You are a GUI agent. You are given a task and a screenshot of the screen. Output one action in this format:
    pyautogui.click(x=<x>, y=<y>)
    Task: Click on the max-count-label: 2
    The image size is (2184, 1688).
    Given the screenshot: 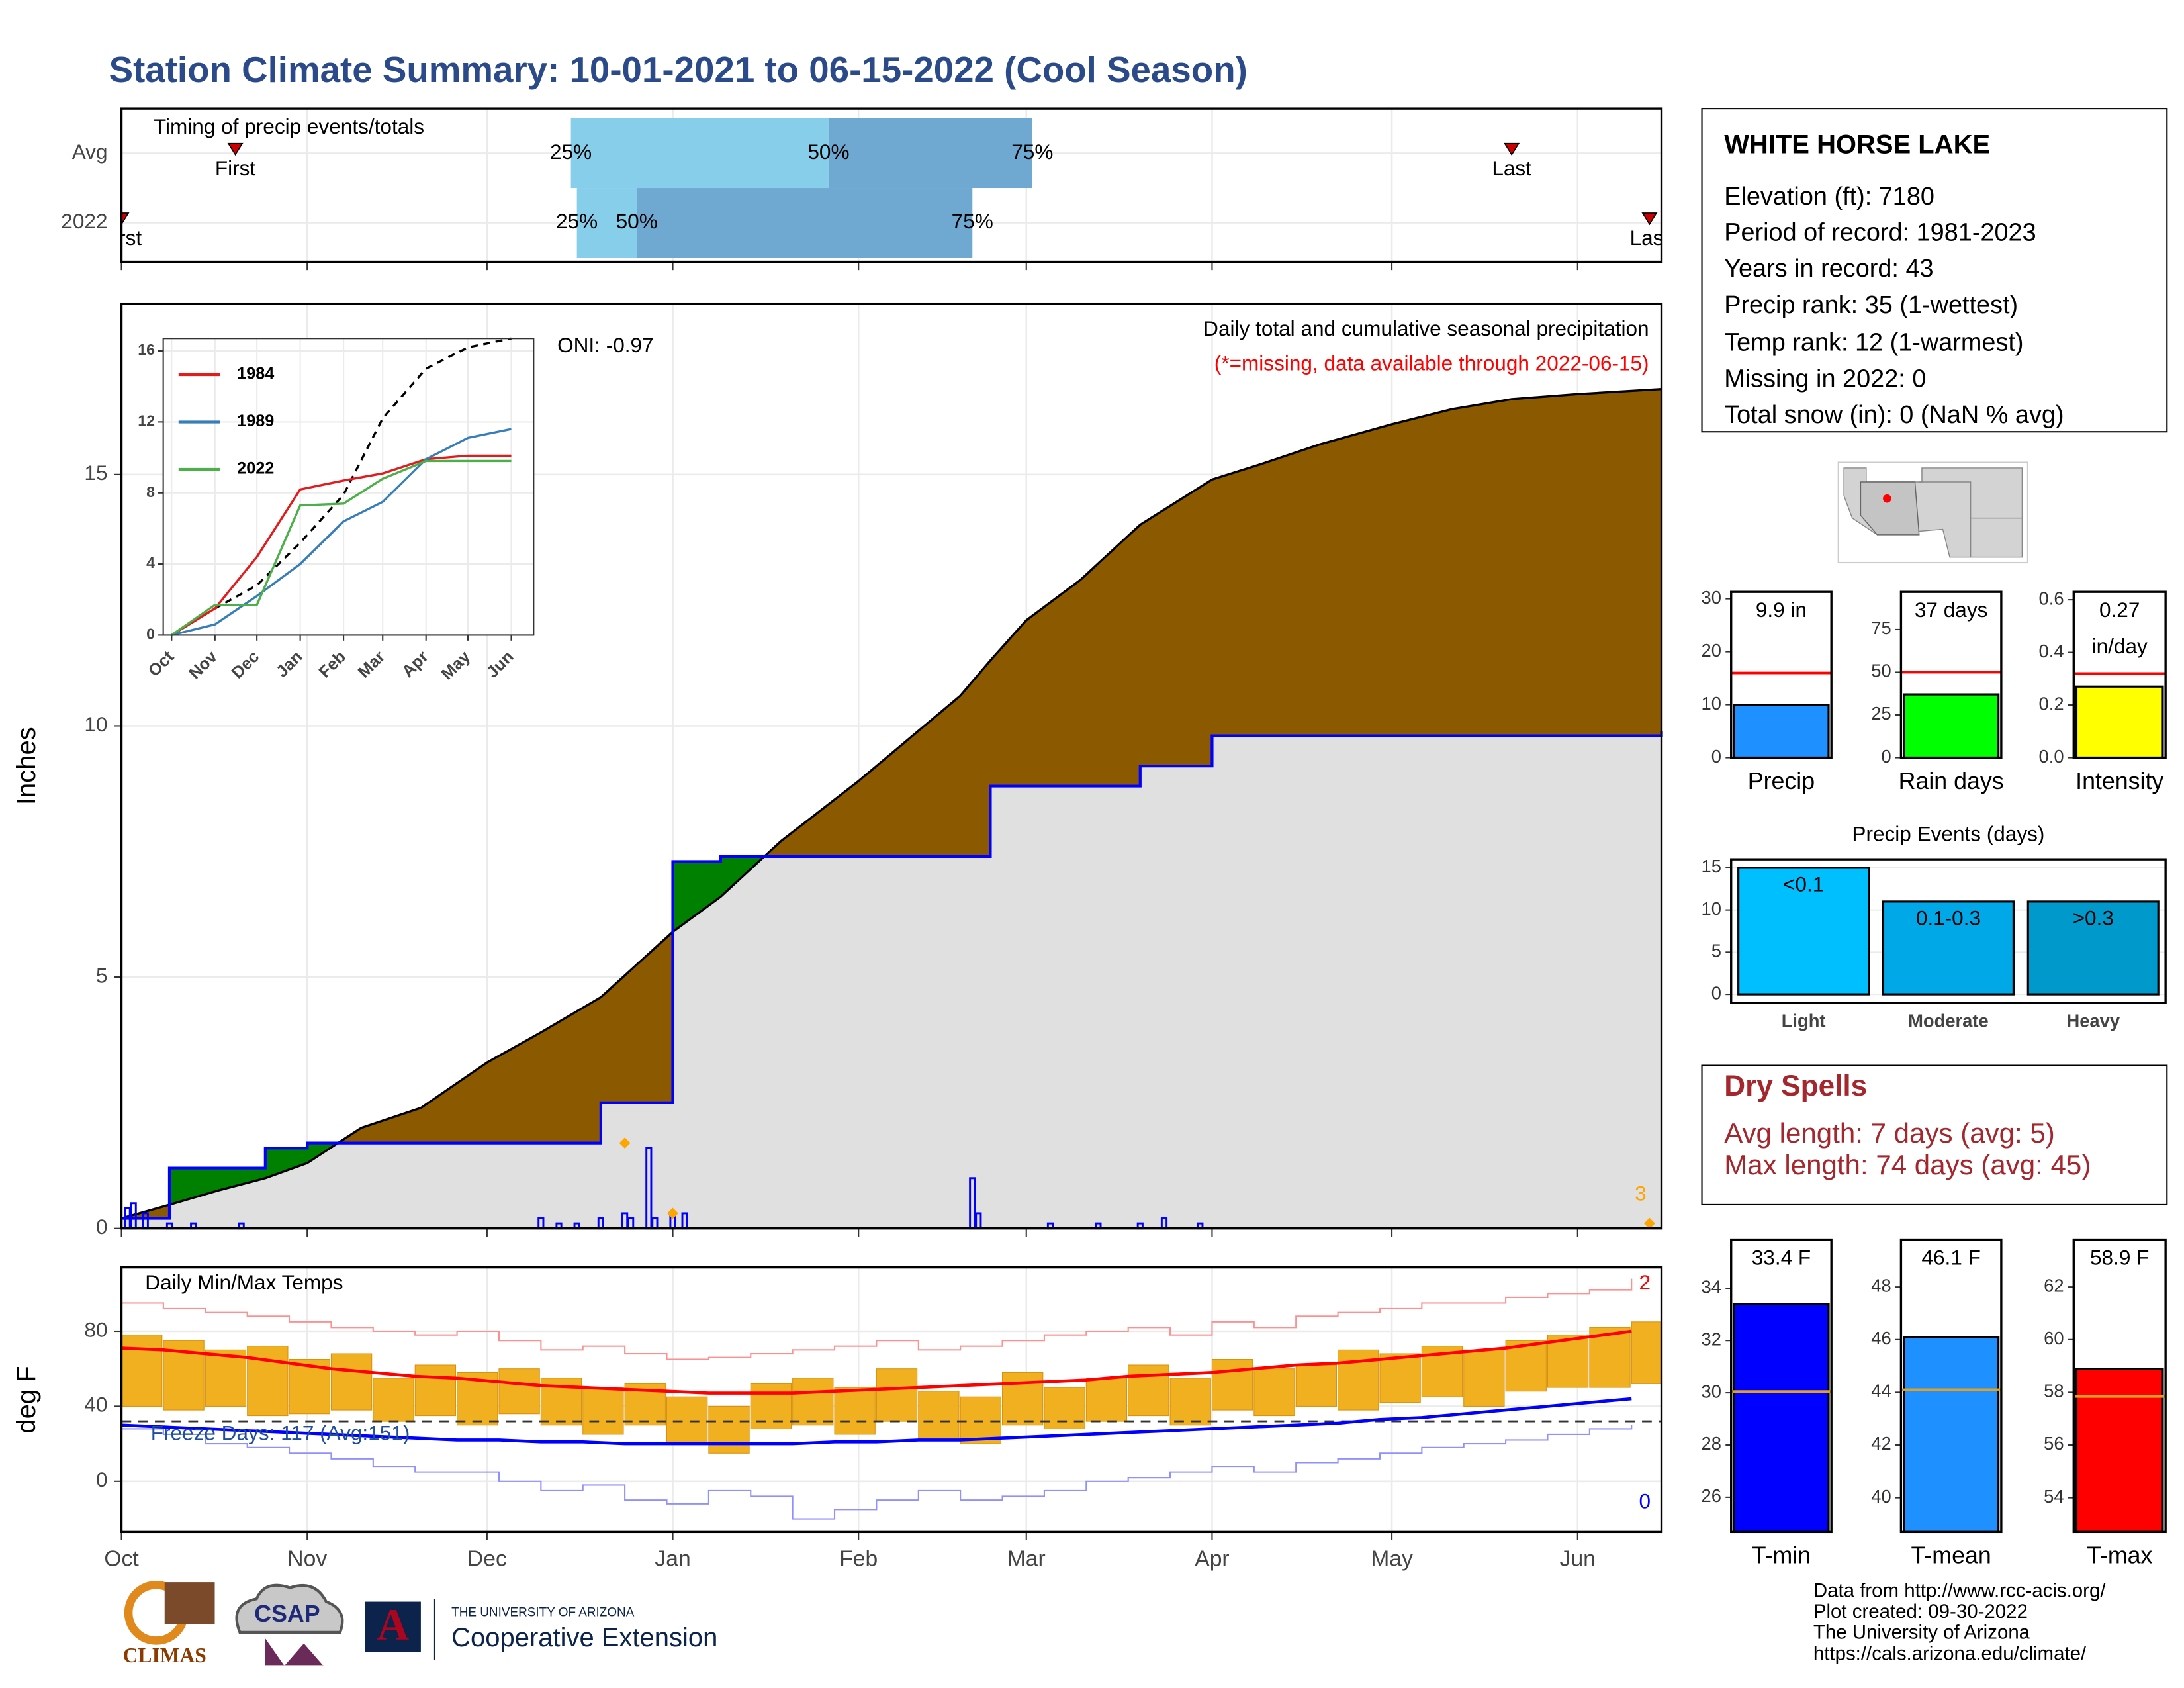 What is the action you would take?
    pyautogui.click(x=1645, y=1282)
    